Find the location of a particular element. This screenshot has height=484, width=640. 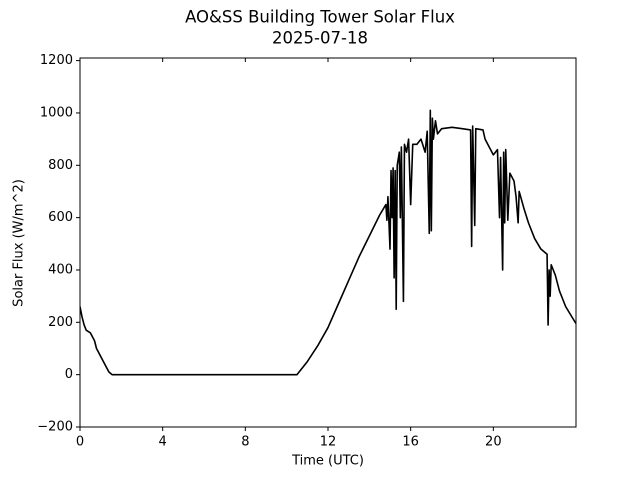

x-tick-label: 4 is located at coordinates (163, 442).